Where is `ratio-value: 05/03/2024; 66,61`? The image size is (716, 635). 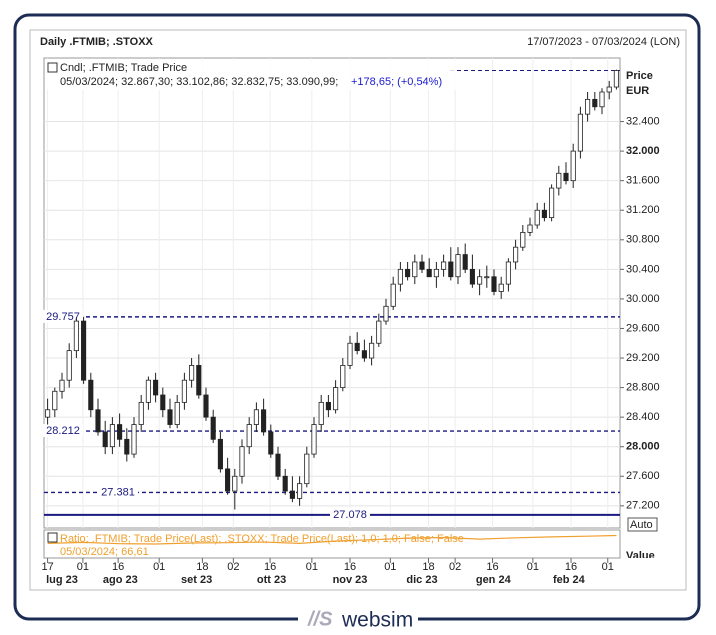 ratio-value: 05/03/2024; 66,61 is located at coordinates (104, 552).